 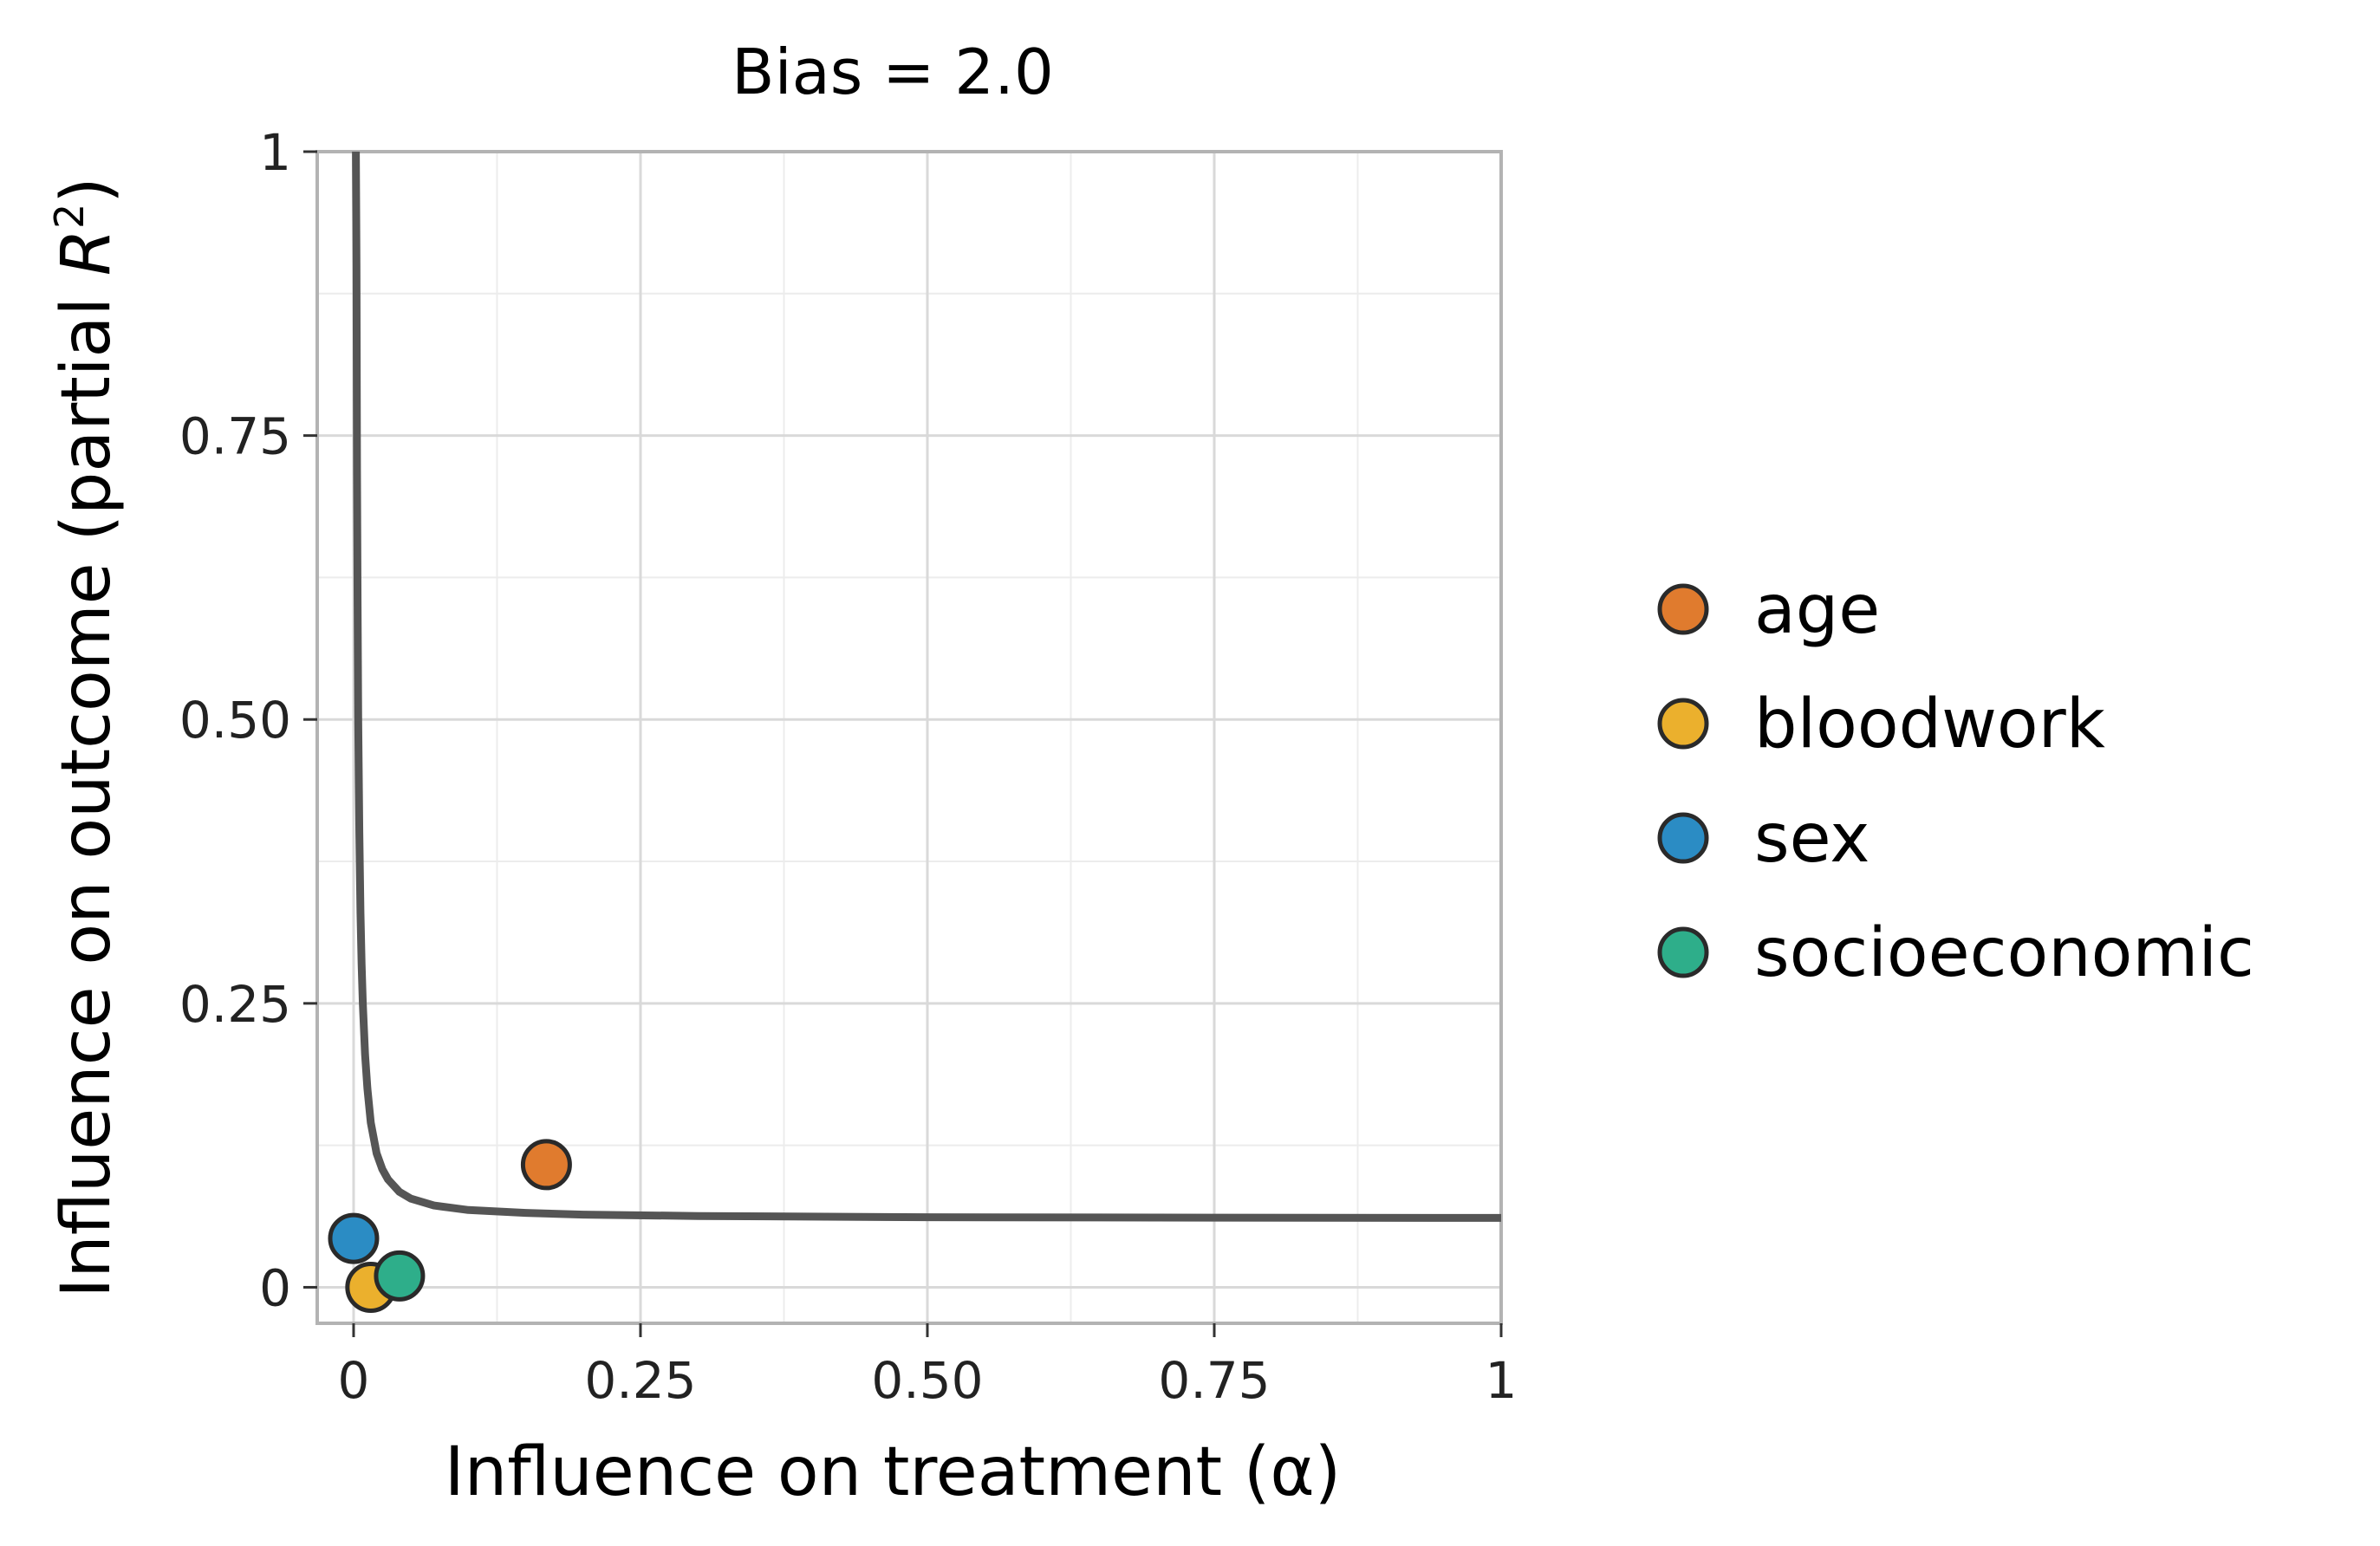 I want to click on point-age, so click(x=546, y=1165).